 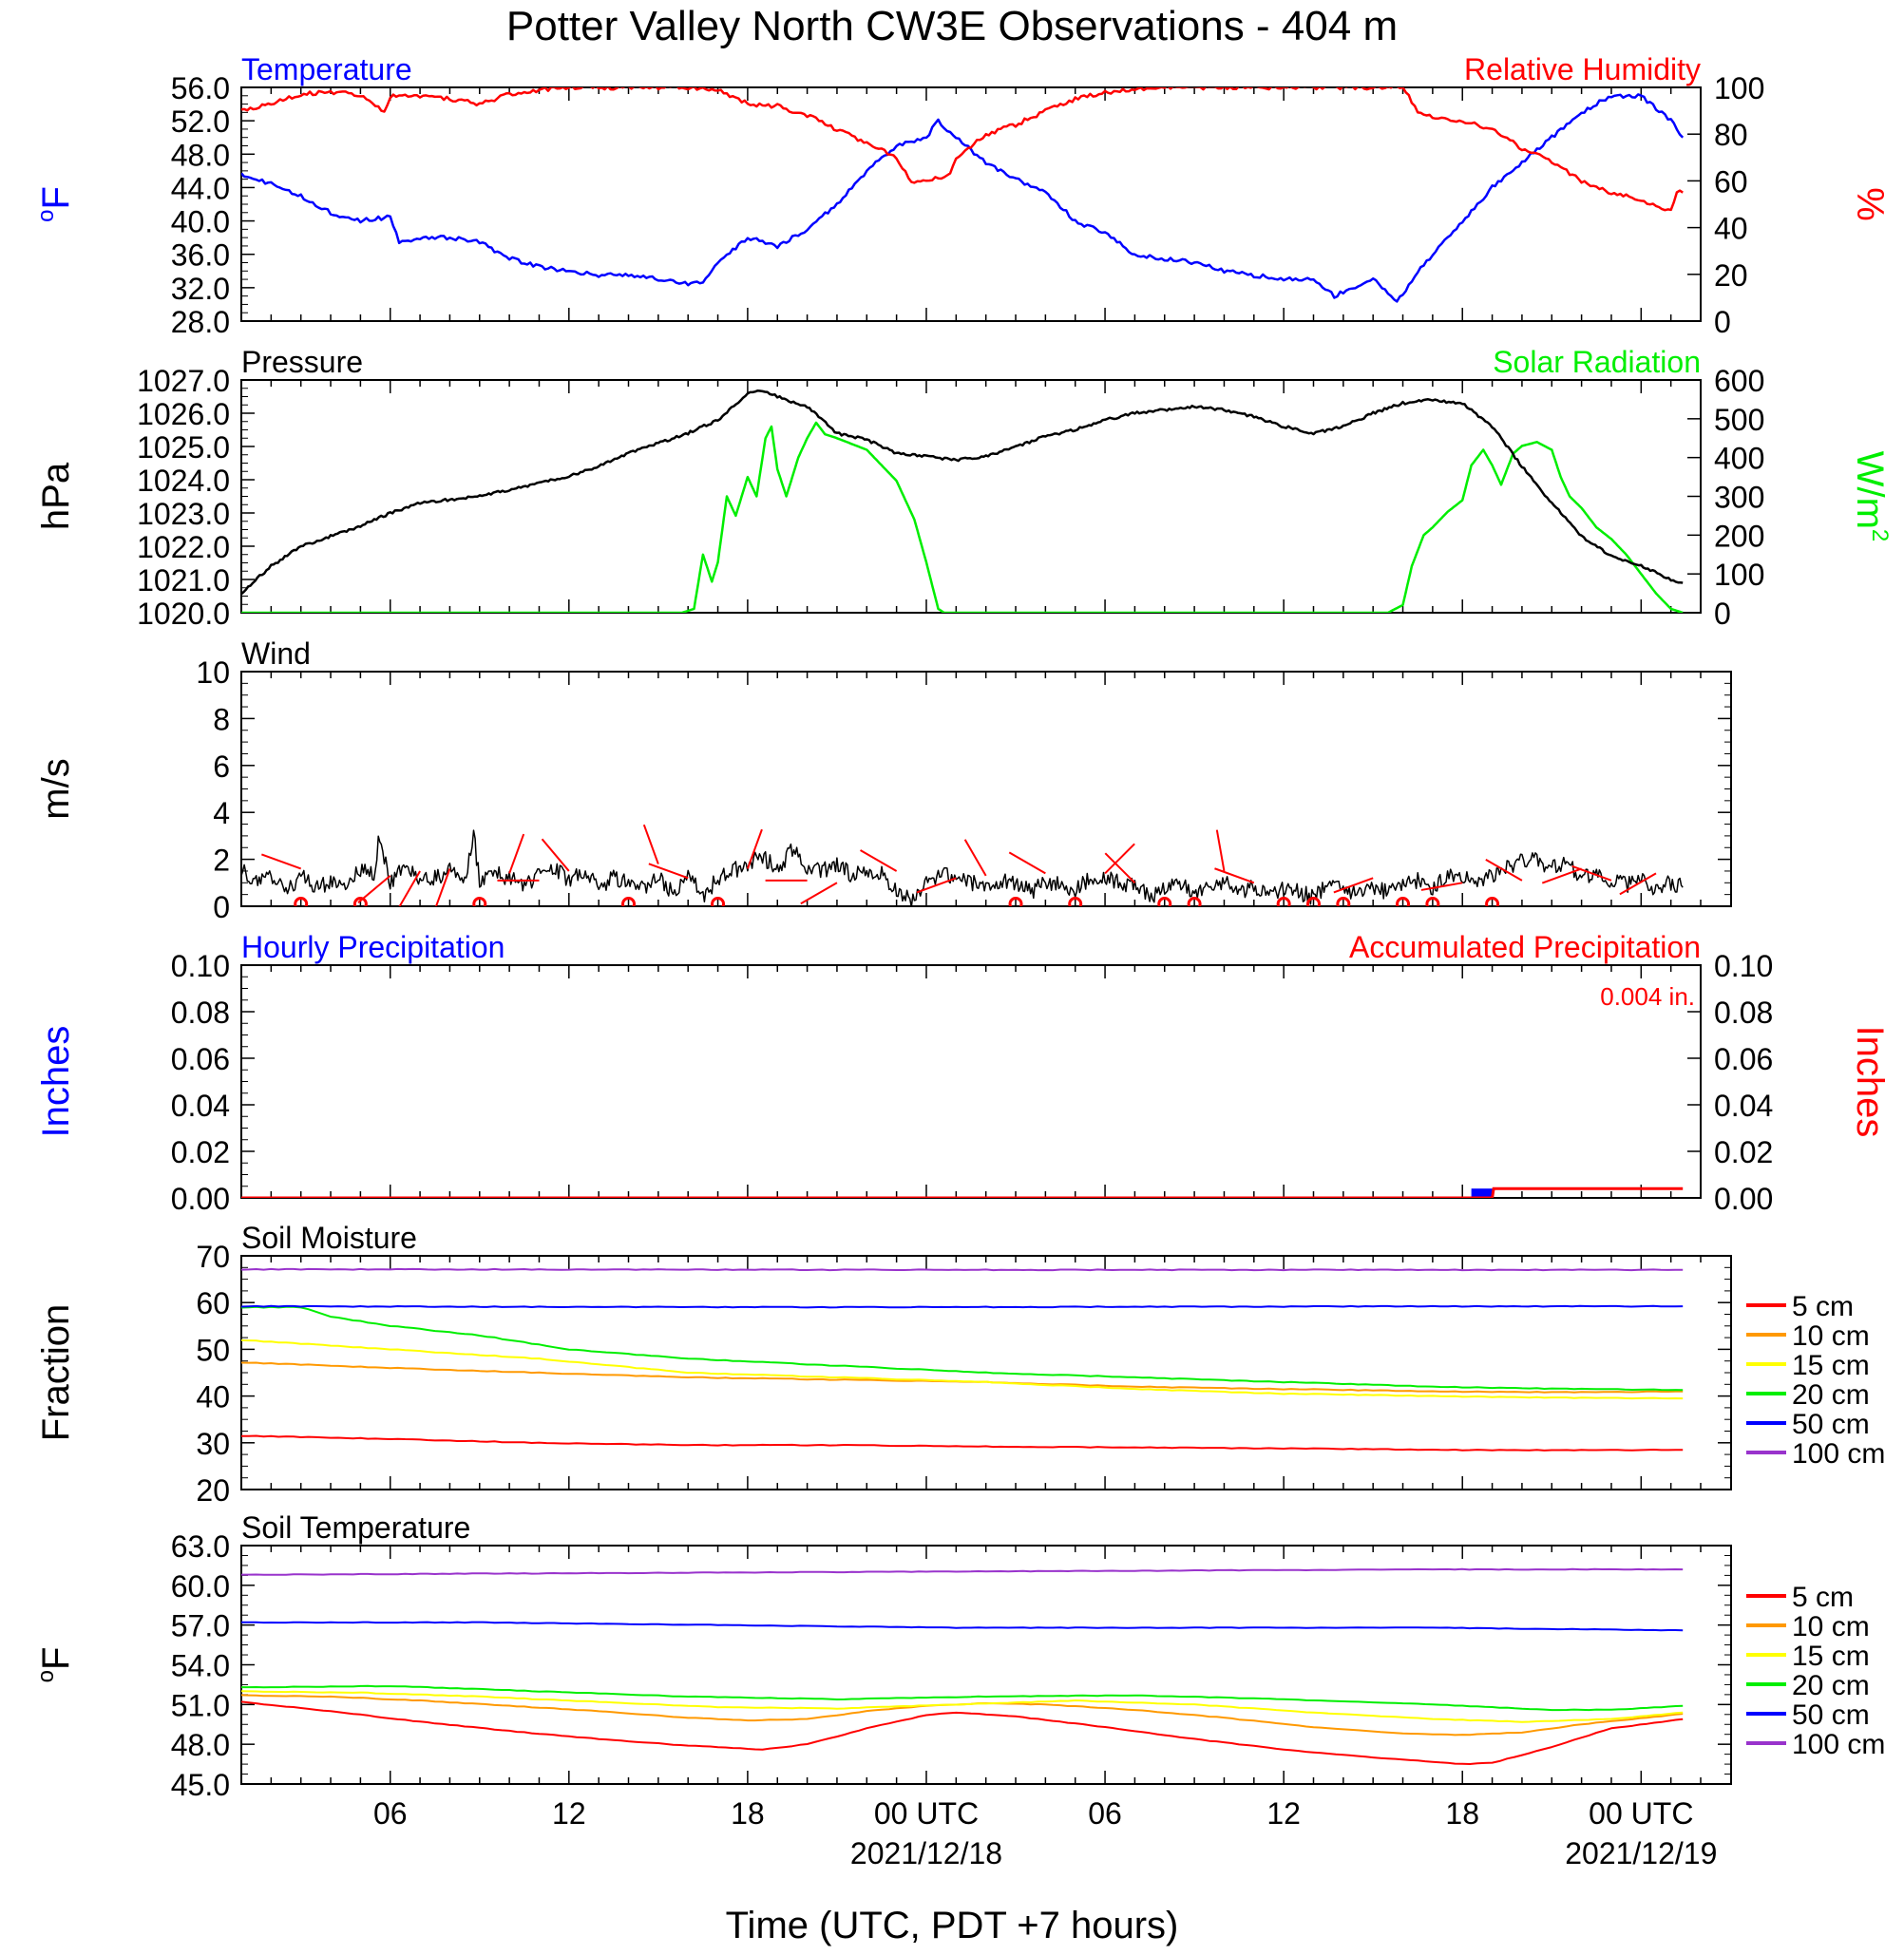 I want to click on series-temperature, so click(x=963, y=198).